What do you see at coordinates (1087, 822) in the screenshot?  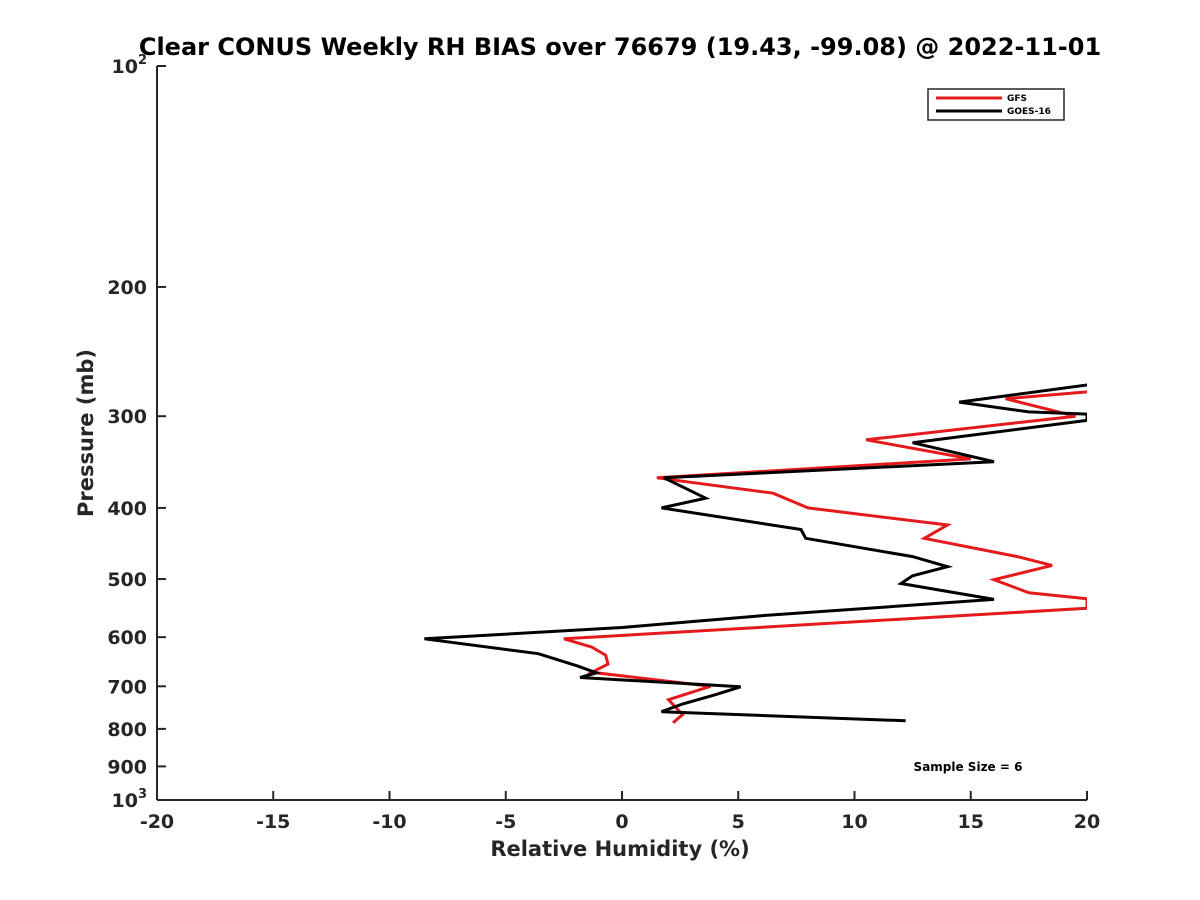 I see `x-tick-label: 20` at bounding box center [1087, 822].